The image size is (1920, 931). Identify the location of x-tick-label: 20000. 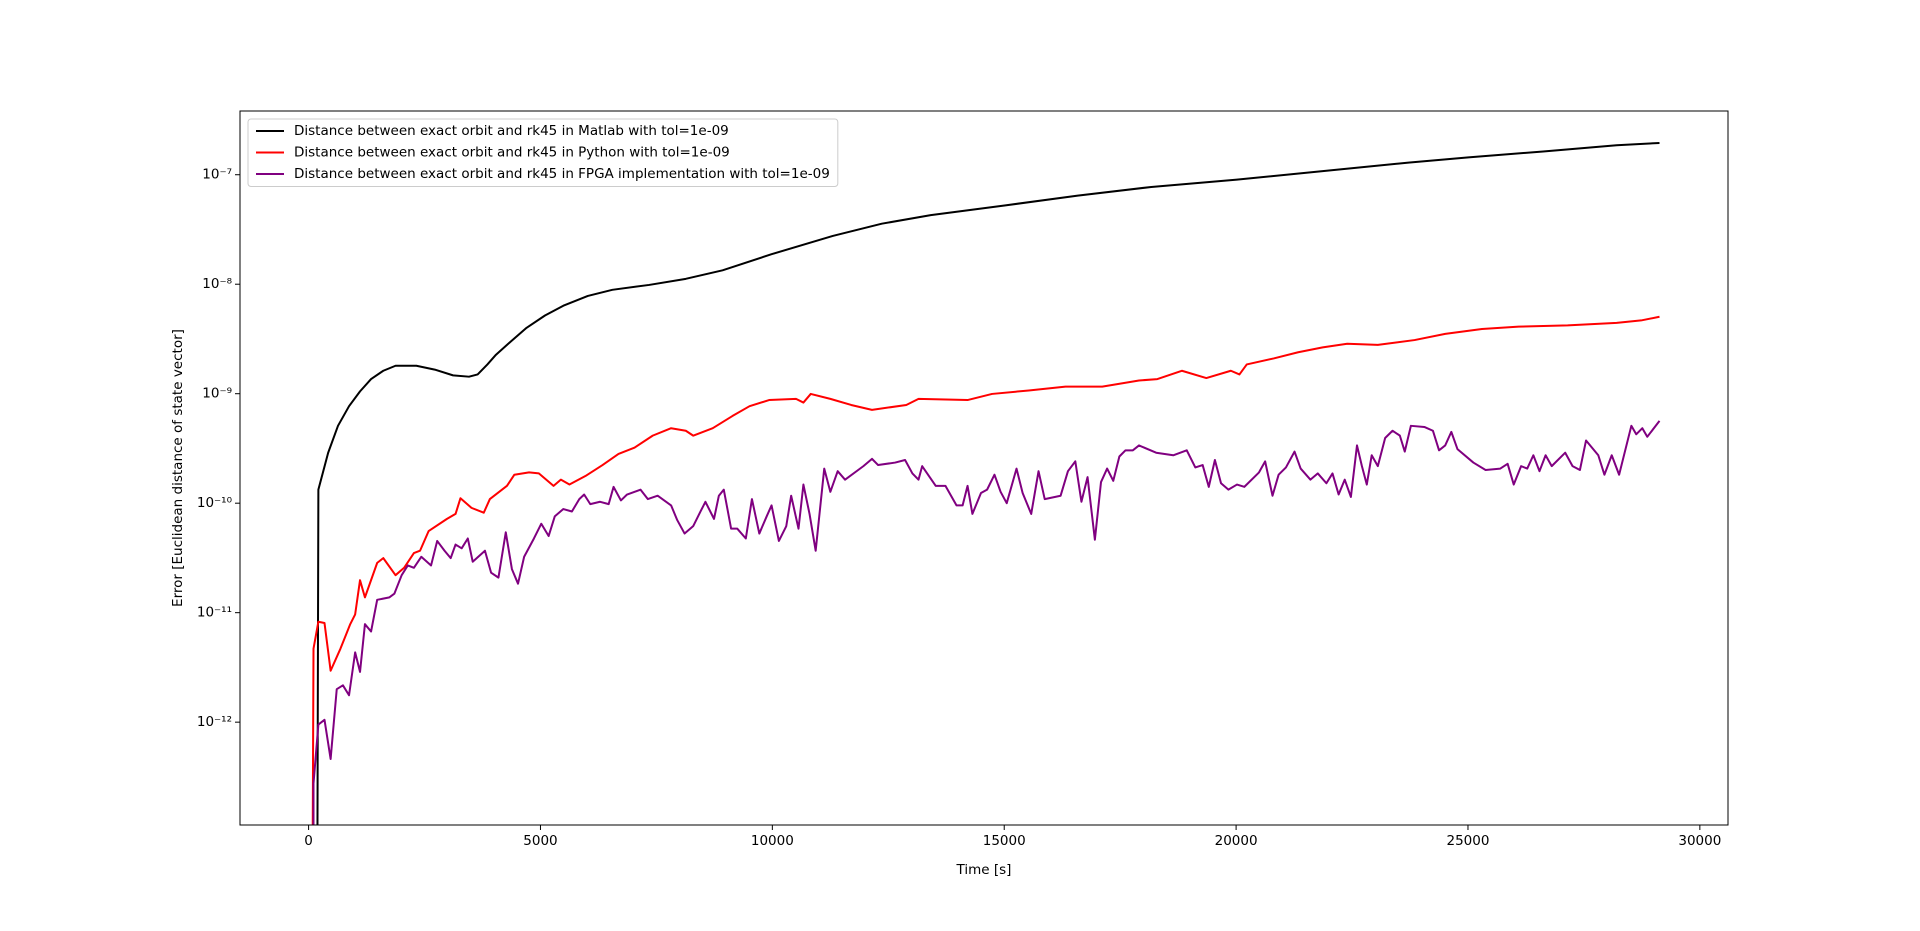
(1236, 841).